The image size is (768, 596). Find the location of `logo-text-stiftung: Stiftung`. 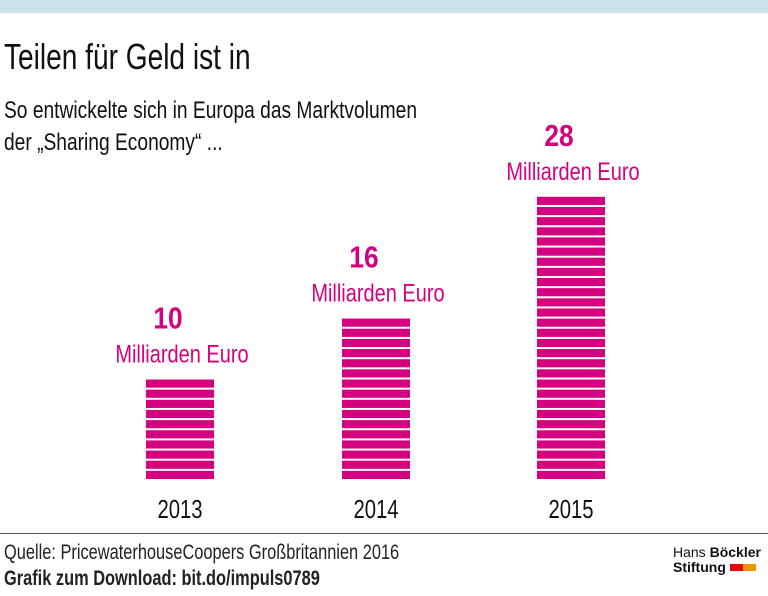

logo-text-stiftung: Stiftung is located at coordinates (699, 567).